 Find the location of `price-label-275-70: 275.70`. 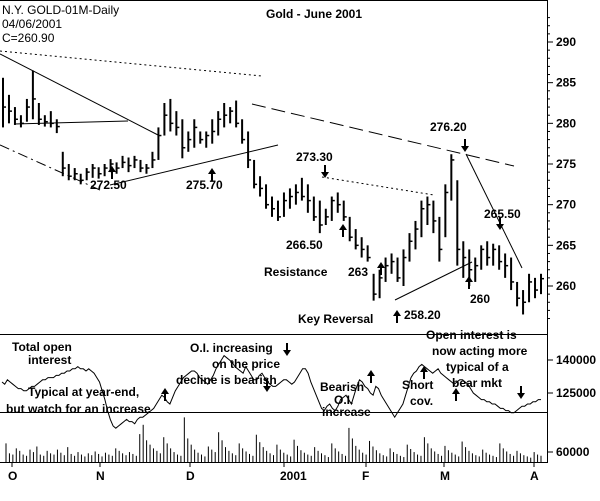

price-label-275-70: 275.70 is located at coordinates (204, 185).